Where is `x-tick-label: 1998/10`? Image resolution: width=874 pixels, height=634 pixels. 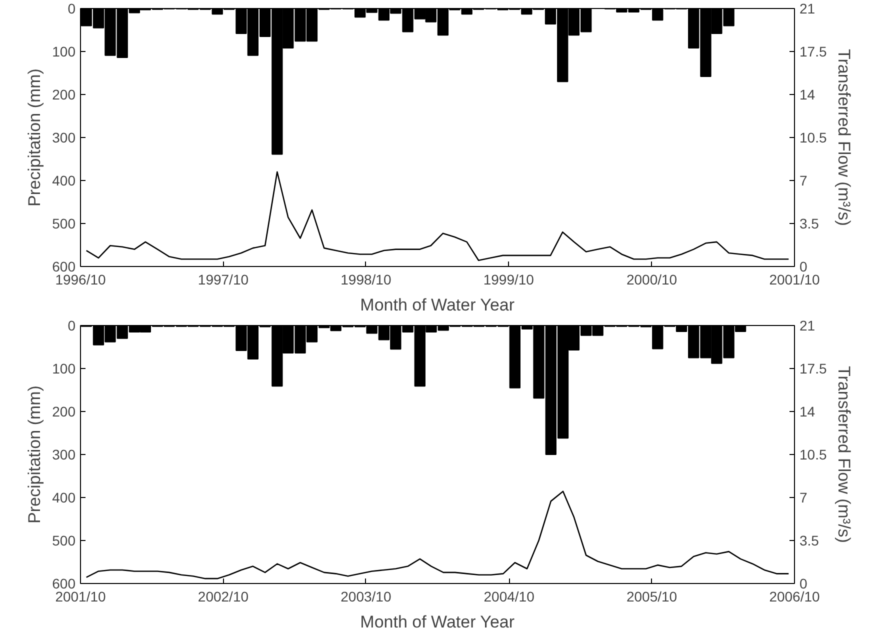 x-tick-label: 1998/10 is located at coordinates (366, 280).